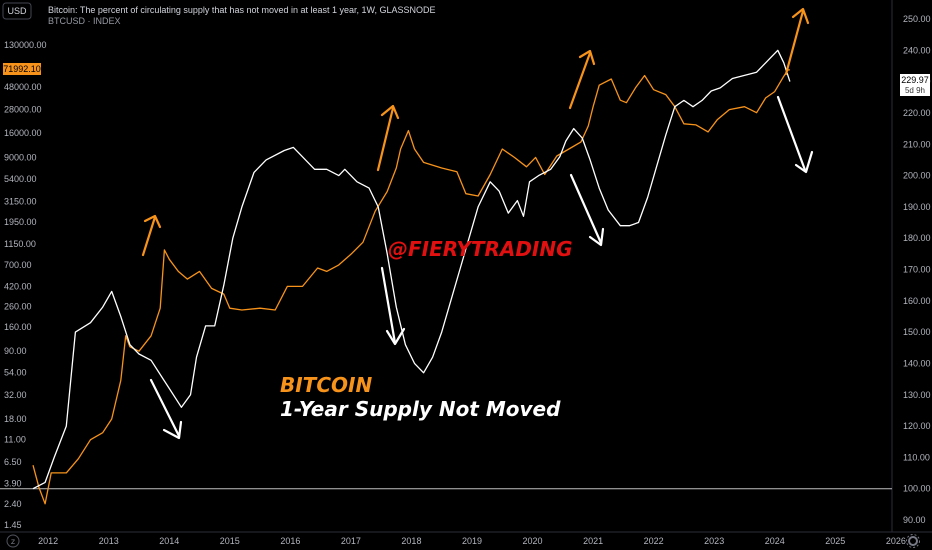  Describe the element at coordinates (393, 306) in the screenshot. I see `white-down-arrow-2018` at that location.